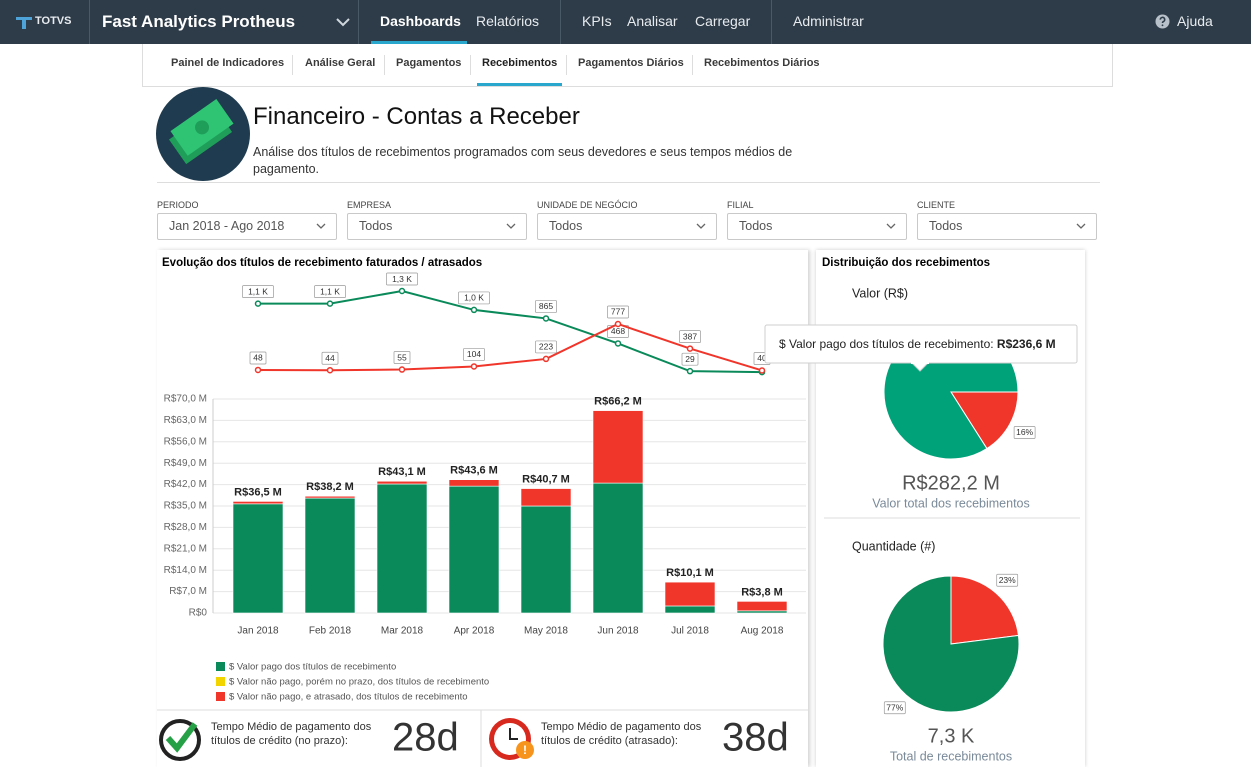 The width and height of the screenshot is (1251, 767). What do you see at coordinates (258, 631) in the screenshot?
I see `x-tick-label: Jan 2018` at bounding box center [258, 631].